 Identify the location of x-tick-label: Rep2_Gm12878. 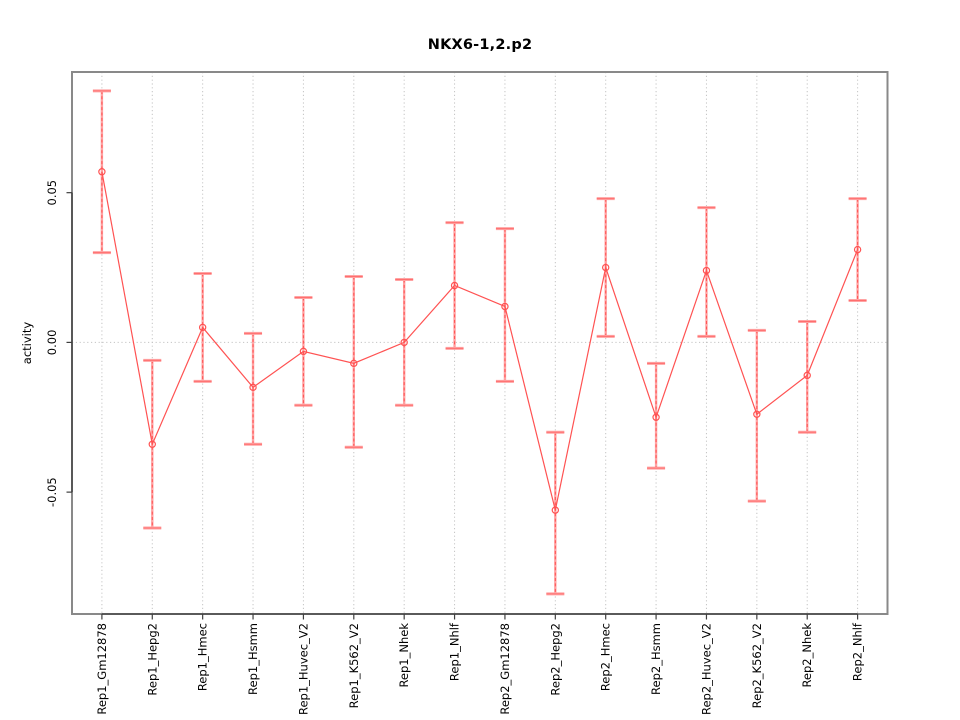
(505, 669).